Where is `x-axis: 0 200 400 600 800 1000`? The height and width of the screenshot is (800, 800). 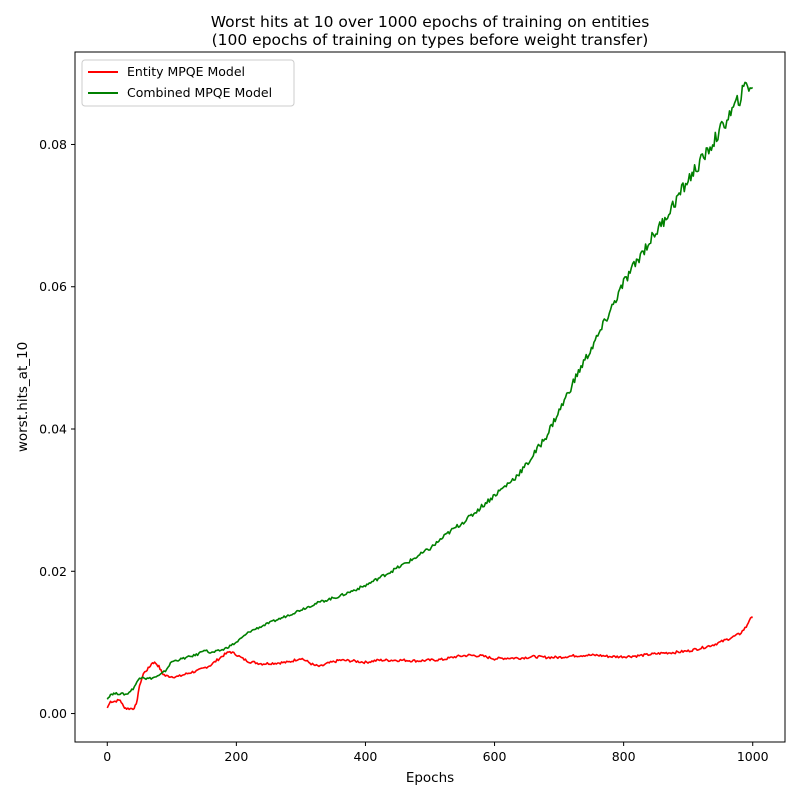 x-axis: 0 200 400 600 800 1000 is located at coordinates (436, 753).